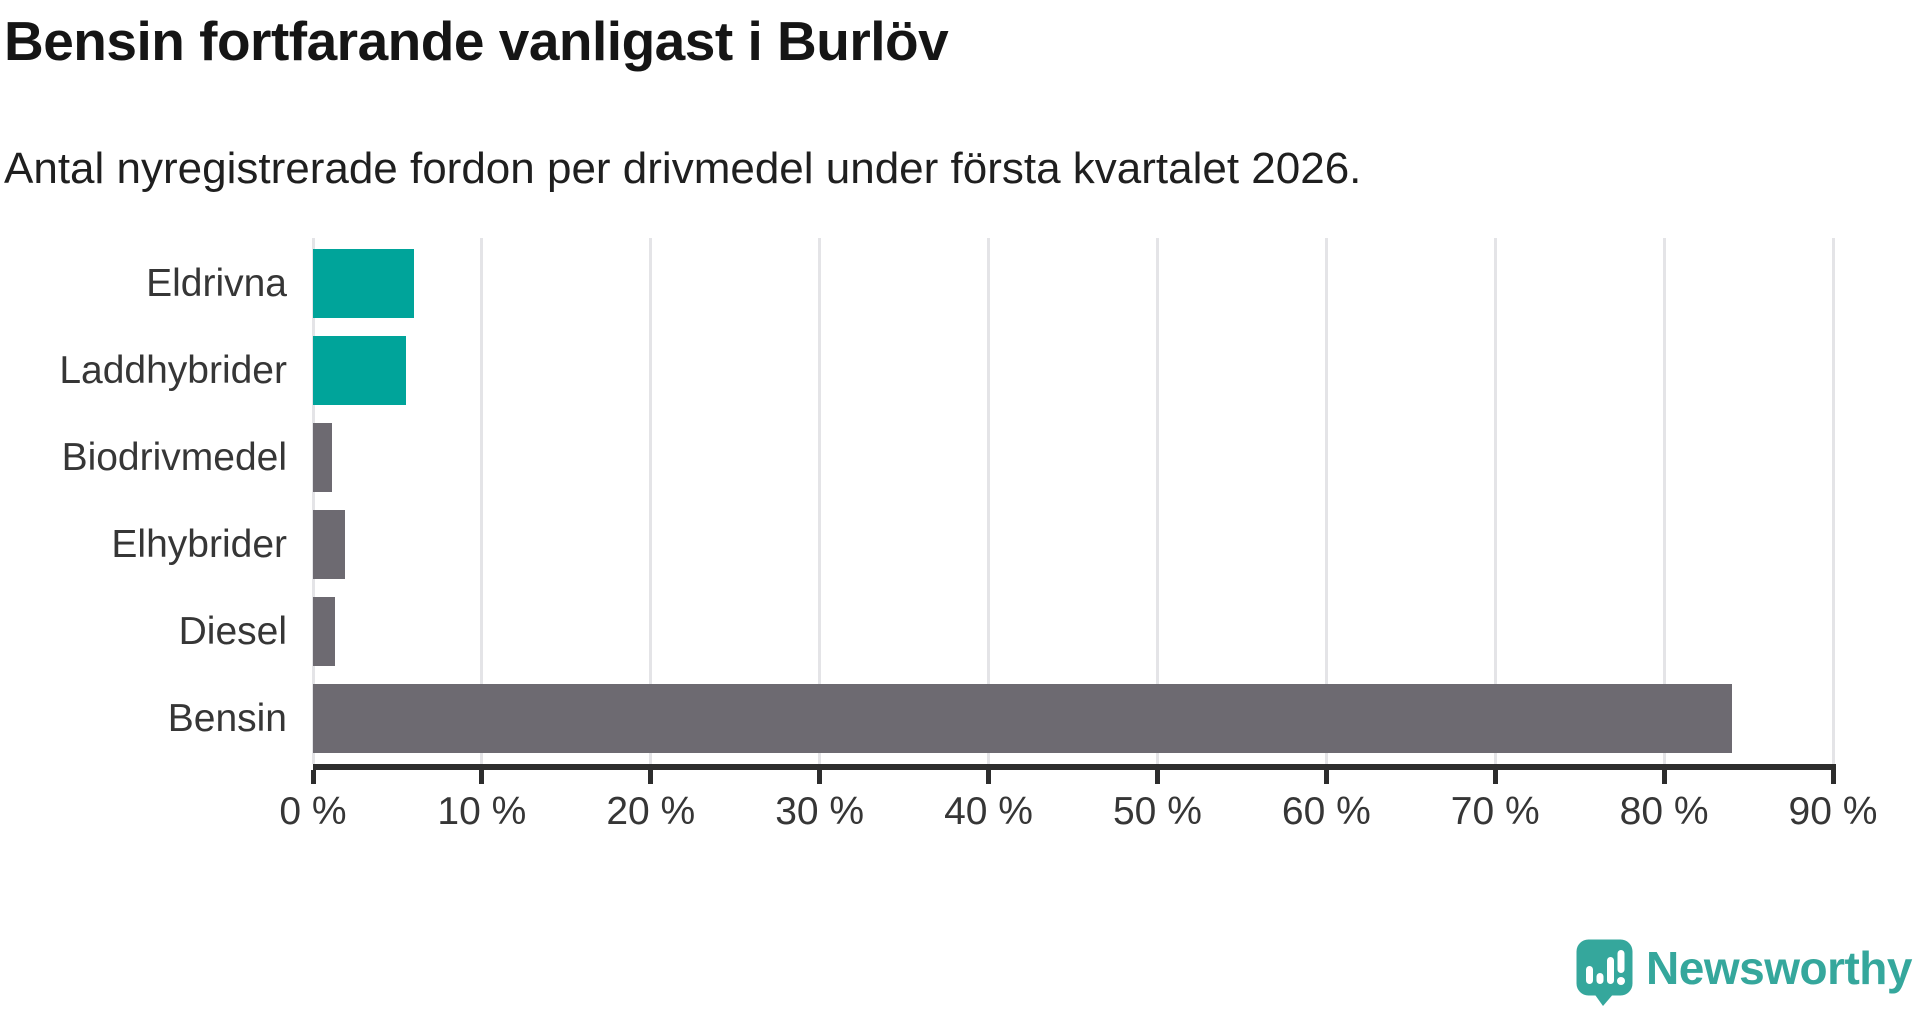 Image resolution: width=1920 pixels, height=1010 pixels. I want to click on bar-eldrivna, so click(364, 283).